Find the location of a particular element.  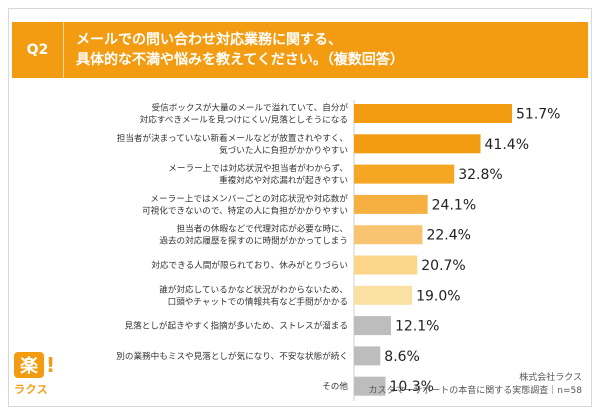

category-label: 見落としが起きやすく指摘が多いため、ストレスが溜まる is located at coordinates (236, 326).